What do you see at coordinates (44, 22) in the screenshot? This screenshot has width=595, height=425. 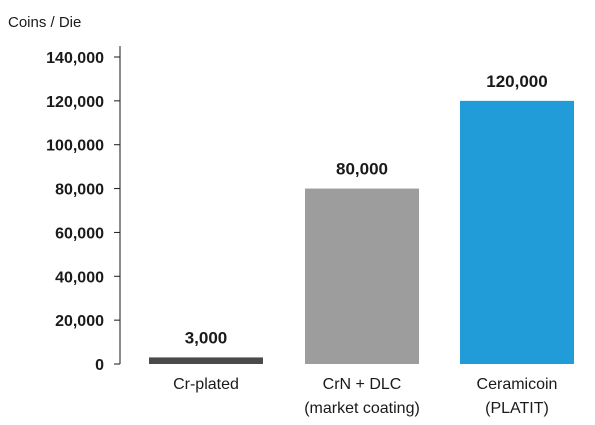 I see `y-axis-label: Coins / Die` at bounding box center [44, 22].